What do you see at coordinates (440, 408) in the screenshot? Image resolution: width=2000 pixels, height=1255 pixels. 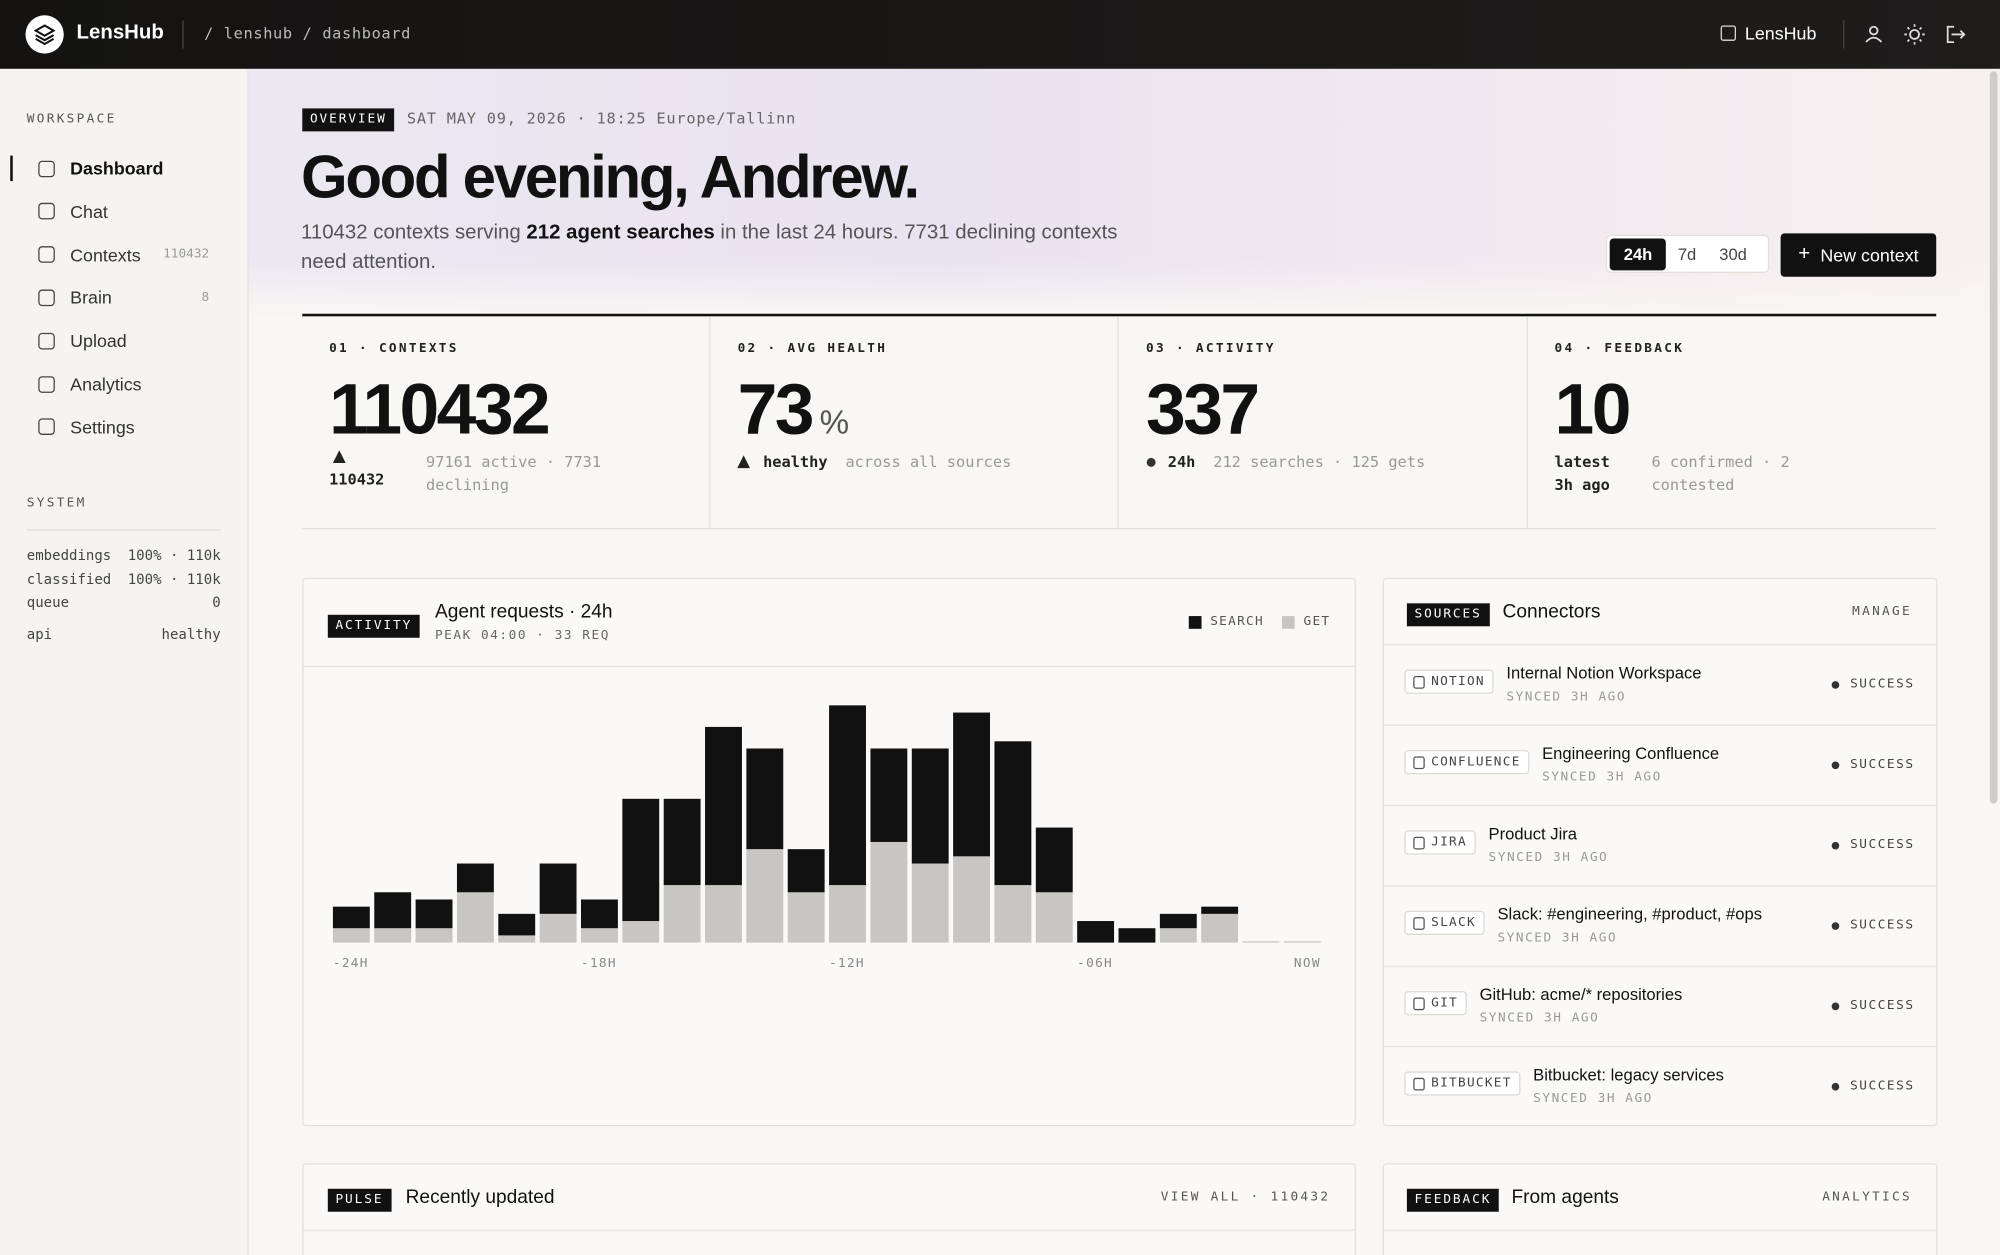 I see `stat-number: 110432` at bounding box center [440, 408].